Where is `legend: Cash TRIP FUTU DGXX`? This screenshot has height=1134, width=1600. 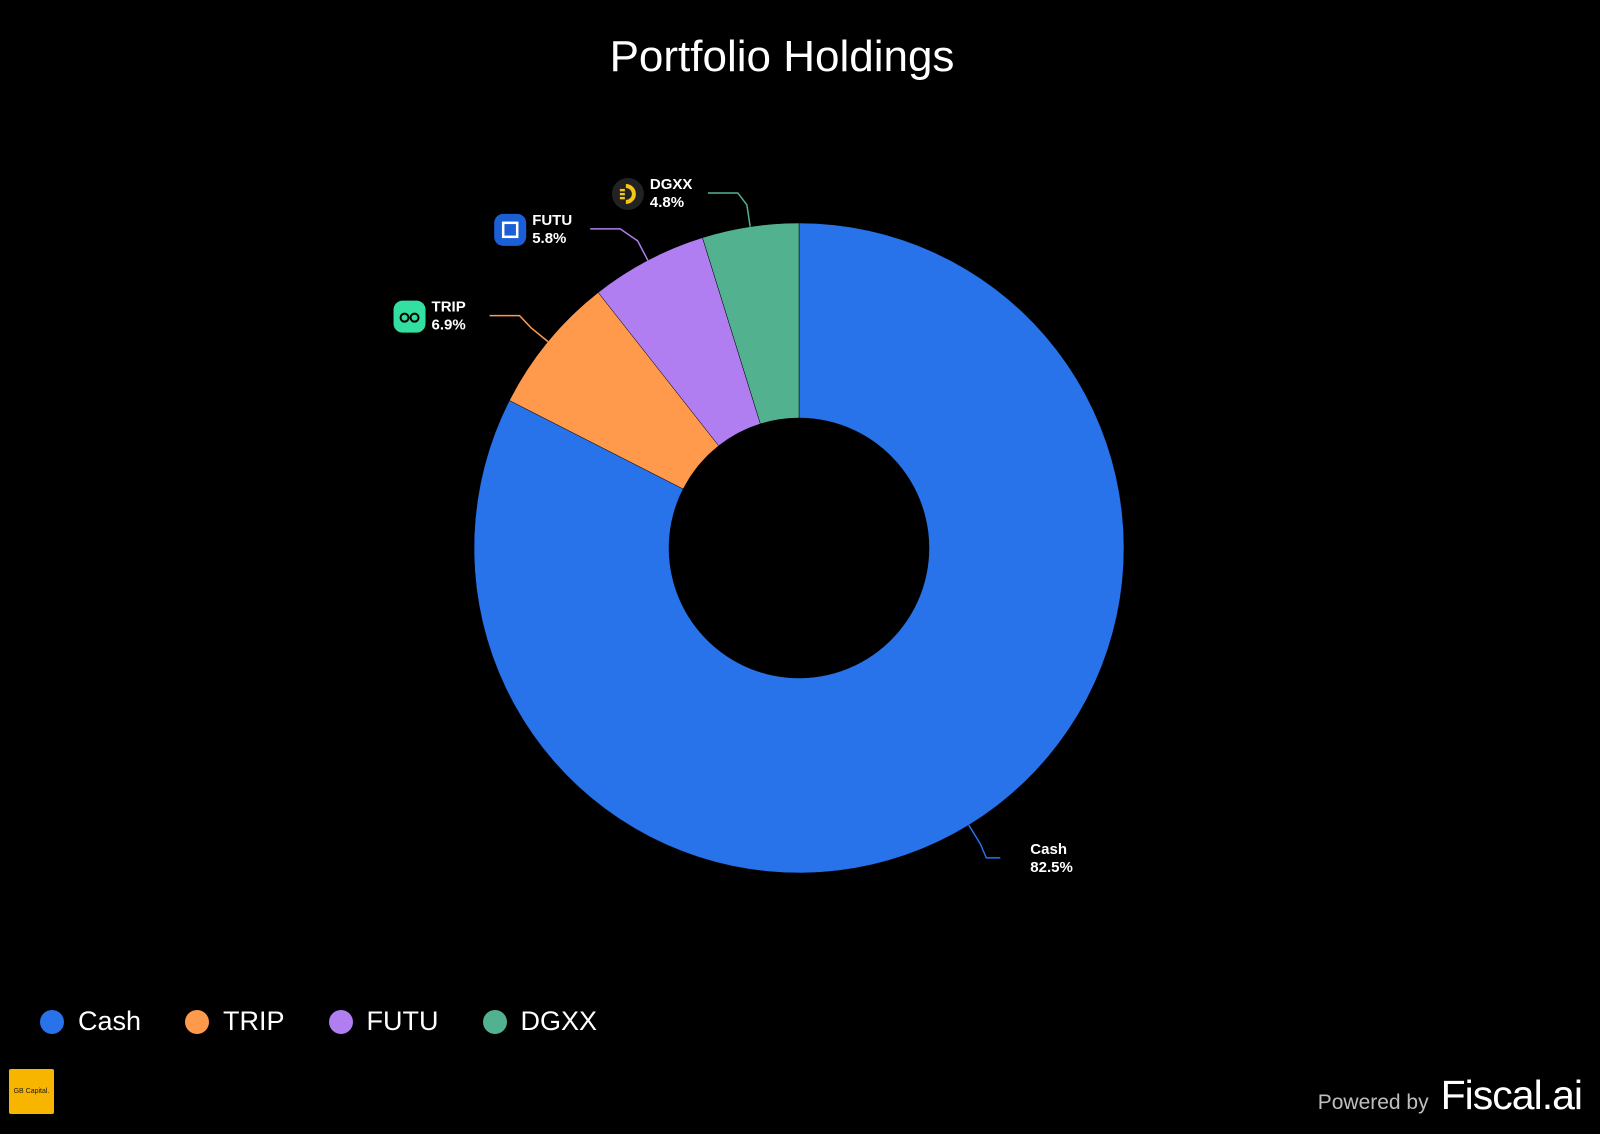 legend: Cash TRIP FUTU DGXX is located at coordinates (340, 1021).